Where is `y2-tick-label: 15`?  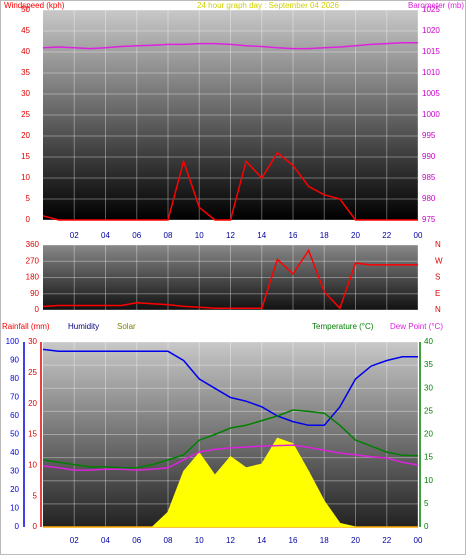 y2-tick-label: 15 is located at coordinates (428, 457).